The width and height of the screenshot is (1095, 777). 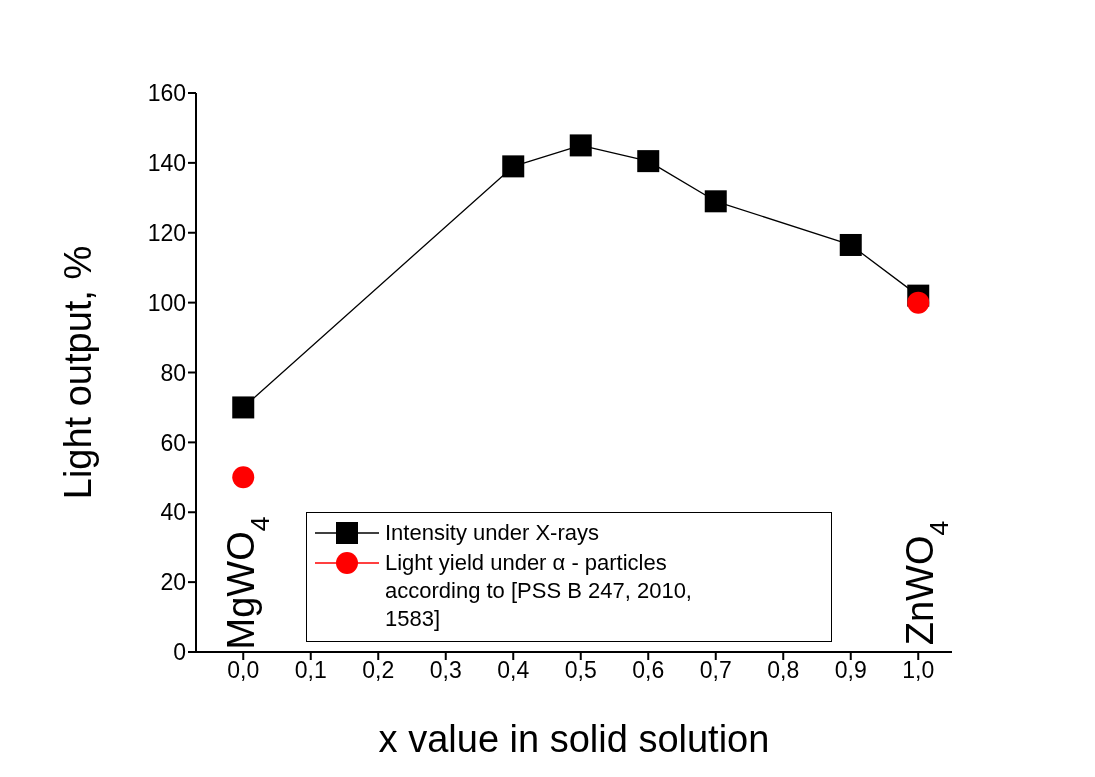 What do you see at coordinates (918, 670) in the screenshot?
I see `x-tick-label: 1,0` at bounding box center [918, 670].